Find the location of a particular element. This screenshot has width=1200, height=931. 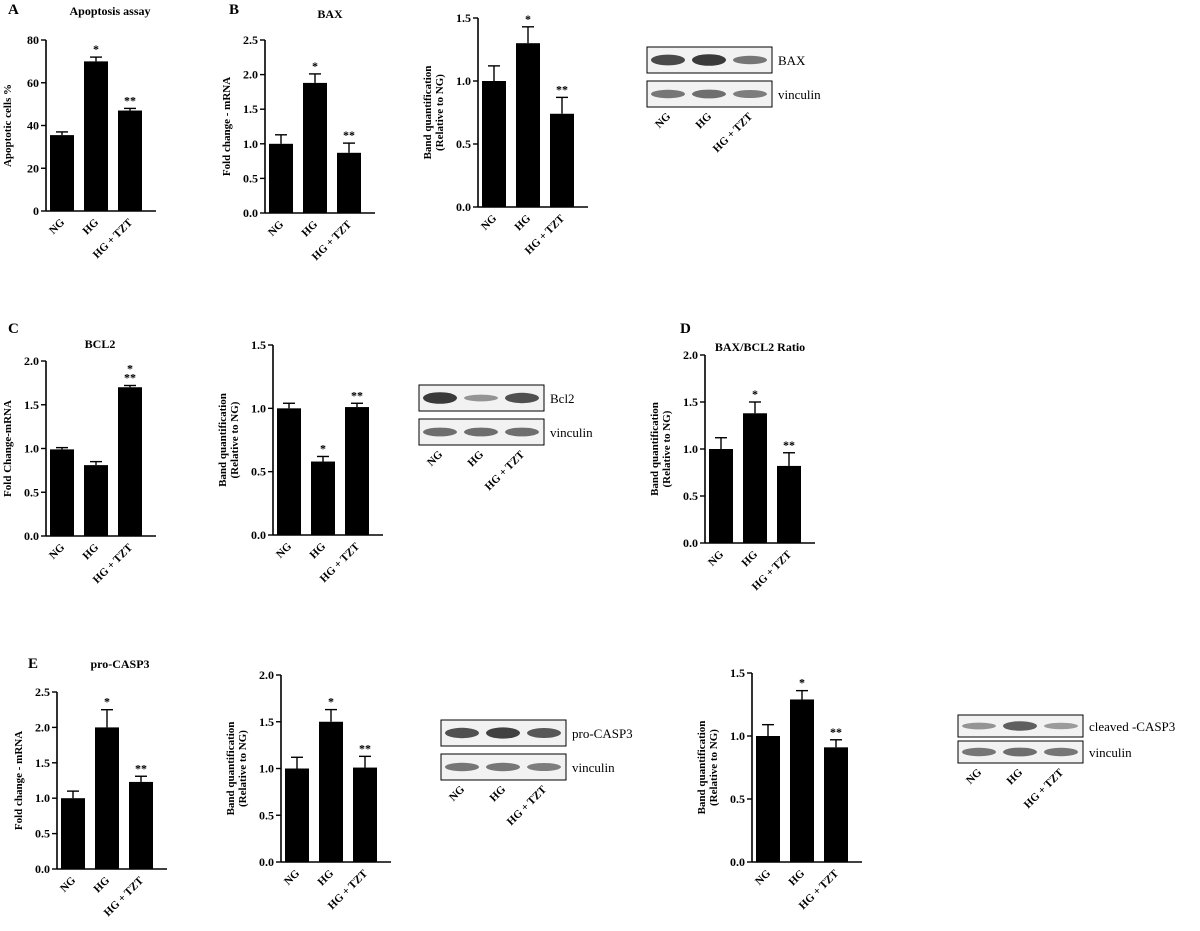

y-tick-label: 2.5 is located at coordinates (250, 40).